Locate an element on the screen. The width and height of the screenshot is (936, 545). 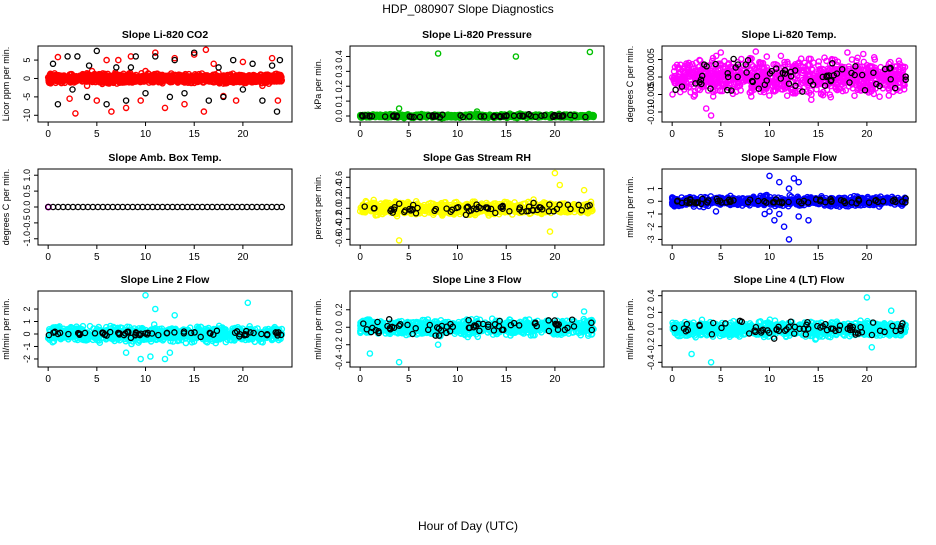
y-tick-label: 0 is located at coordinates (27, 78).